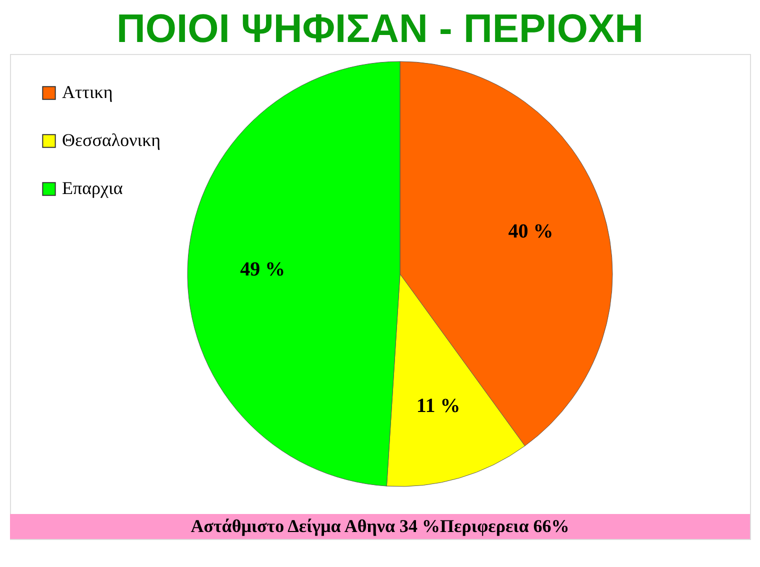 This screenshot has width=760, height=567. Describe the element at coordinates (380, 29) in the screenshot. I see `chart-title: ΠΟΙΟΙ ΨΗΦΙΣΑΝ - ΠΕΡΙΟΧΗ` at that location.